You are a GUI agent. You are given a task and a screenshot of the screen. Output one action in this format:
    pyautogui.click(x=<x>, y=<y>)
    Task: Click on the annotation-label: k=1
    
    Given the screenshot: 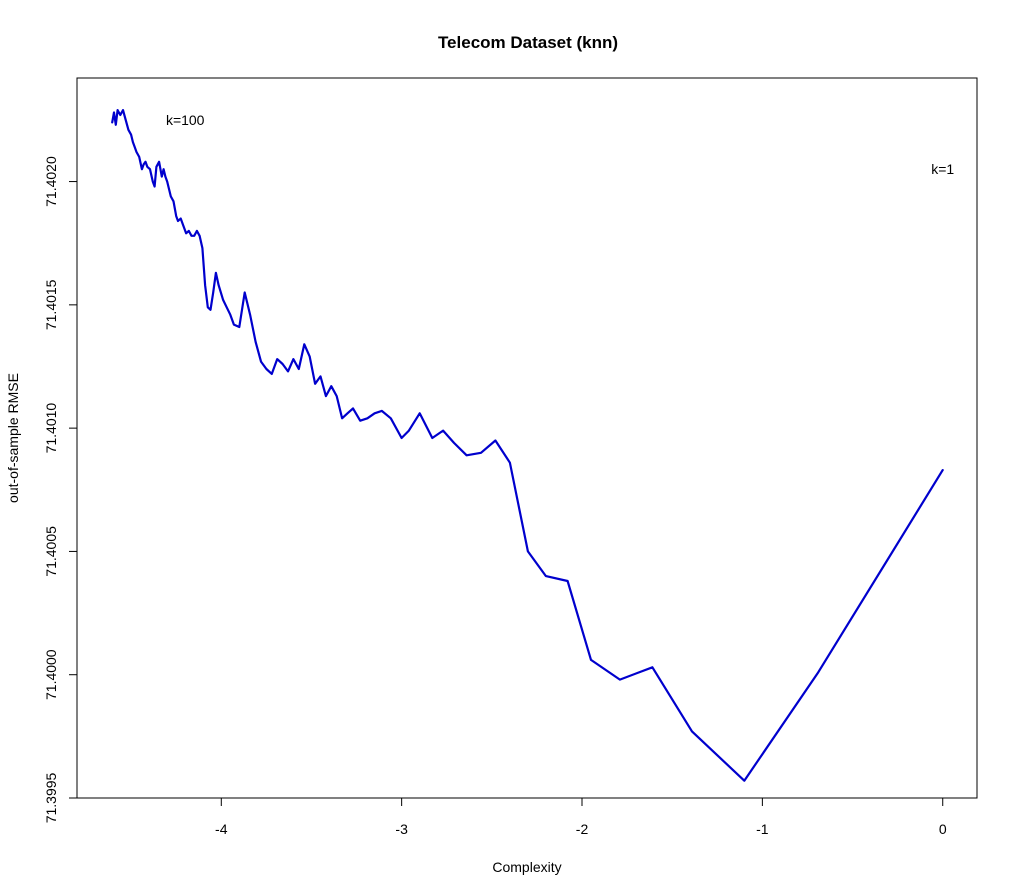 What is the action you would take?
    pyautogui.click(x=942, y=169)
    